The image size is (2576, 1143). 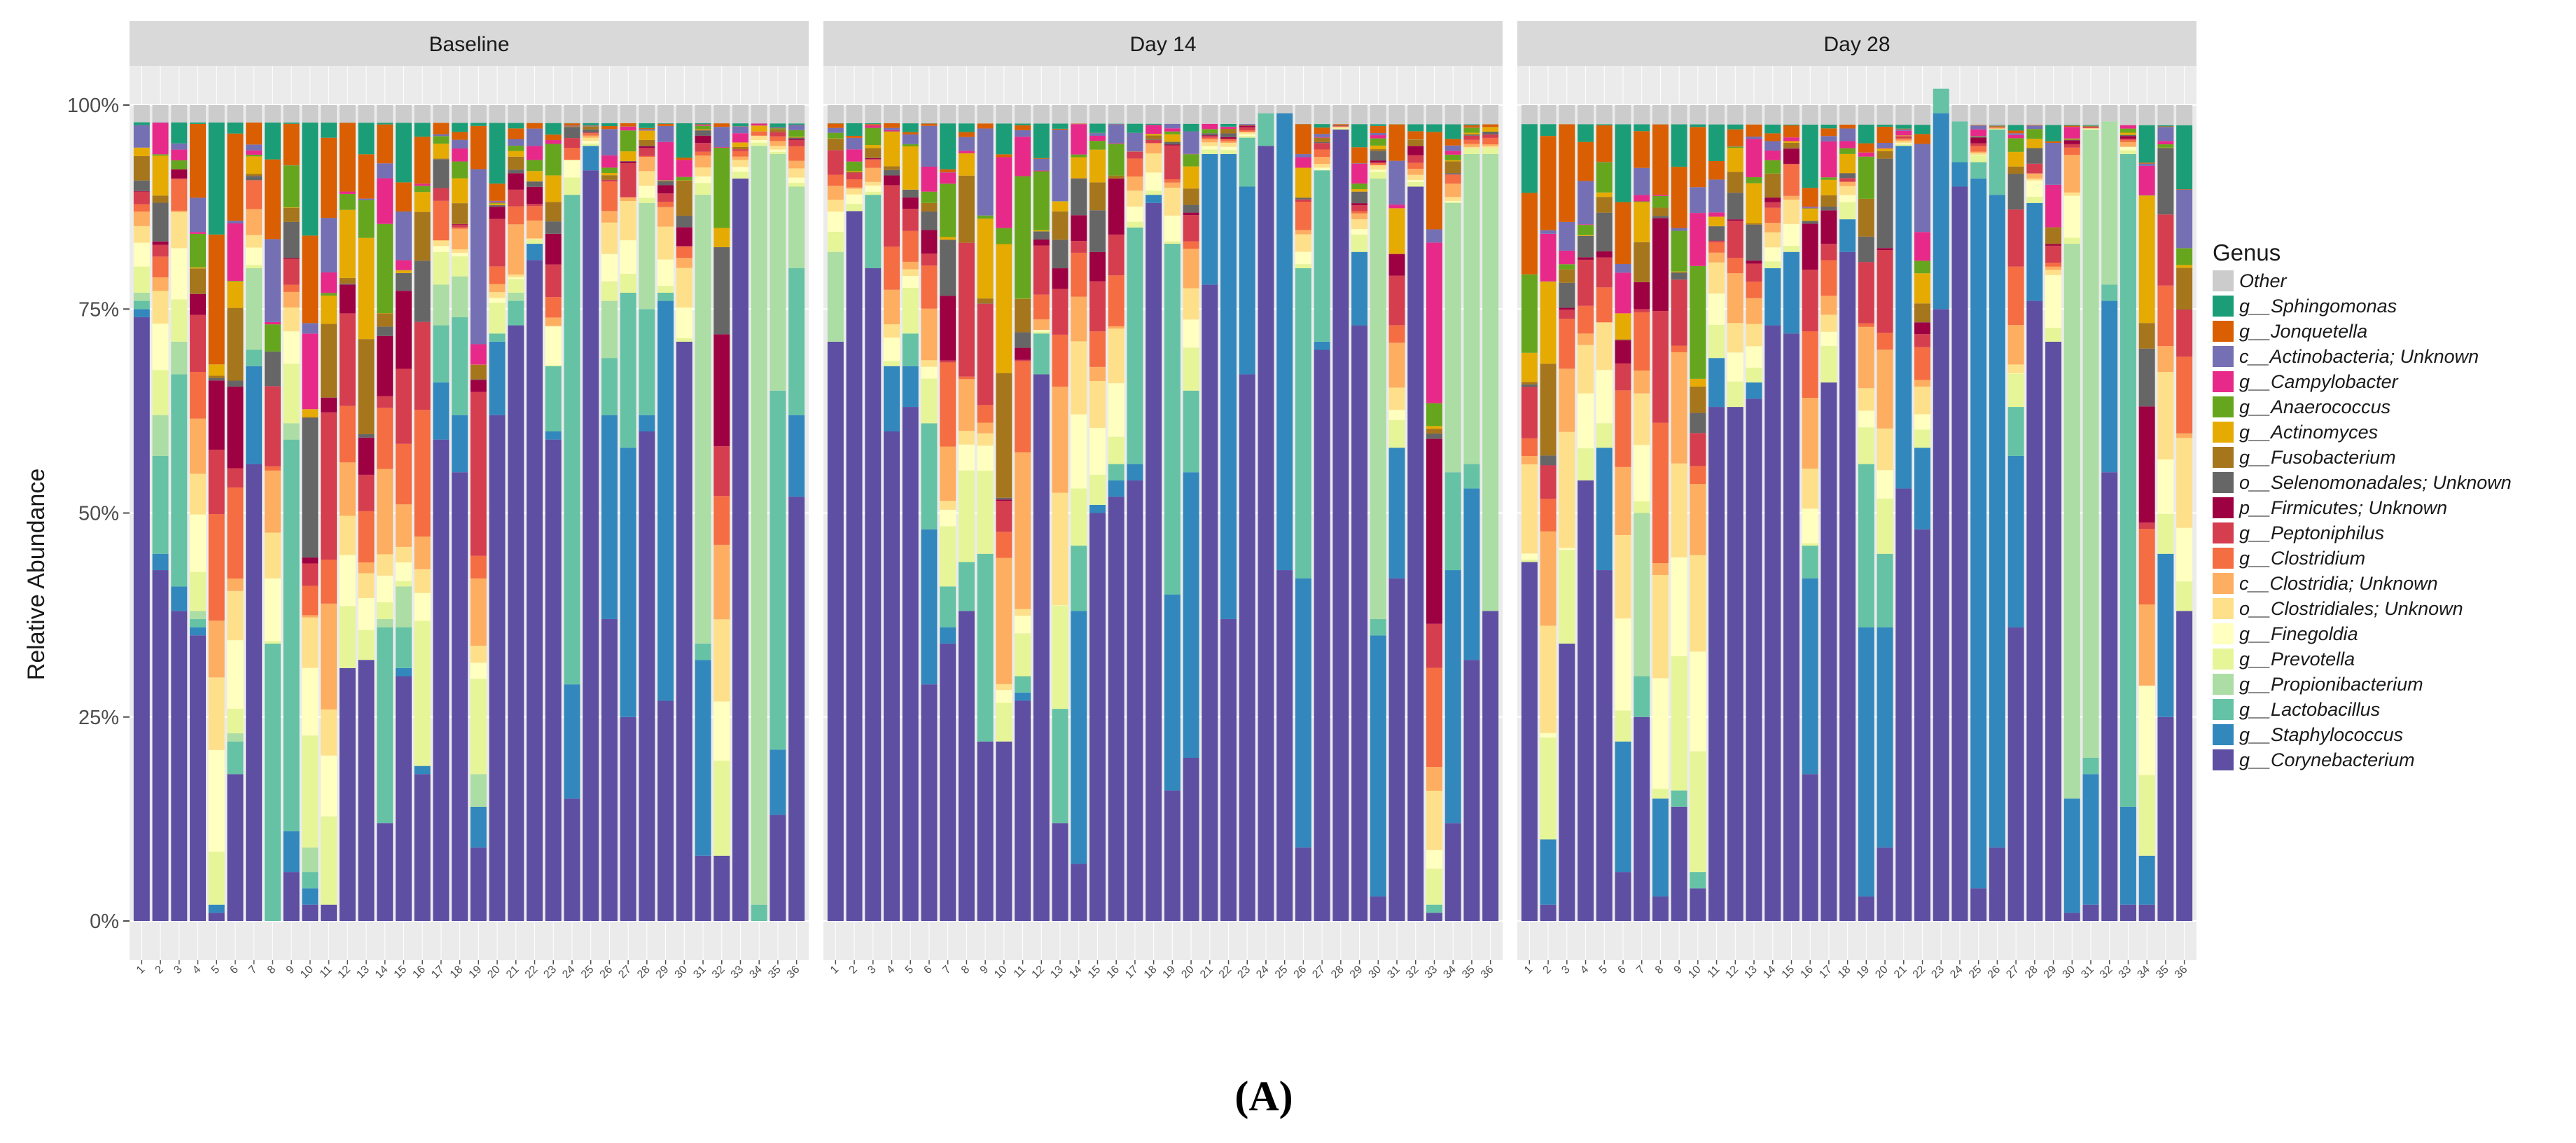 I want to click on x-tick-label: 16, so click(x=419, y=972).